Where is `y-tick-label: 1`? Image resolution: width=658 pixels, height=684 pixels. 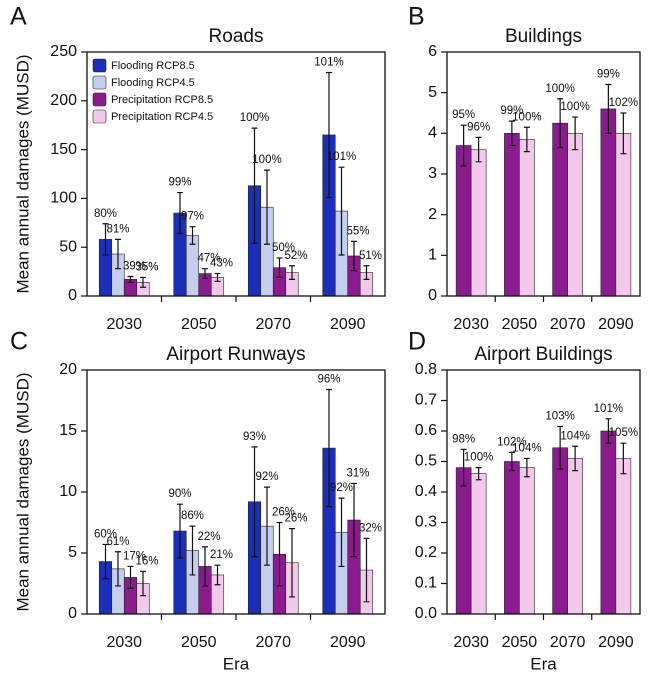
y-tick-label: 1 is located at coordinates (432, 255).